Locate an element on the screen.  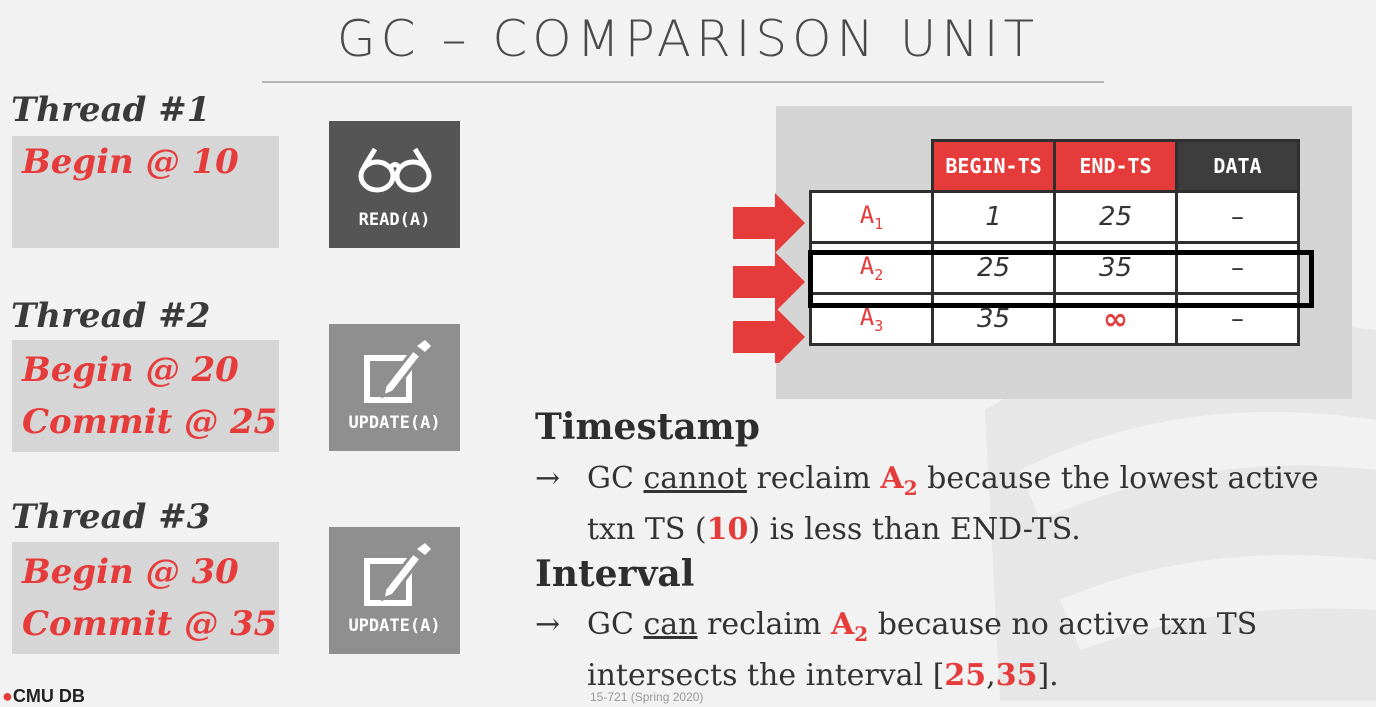
table-row: A3 35 ∞ – is located at coordinates (1054, 319).